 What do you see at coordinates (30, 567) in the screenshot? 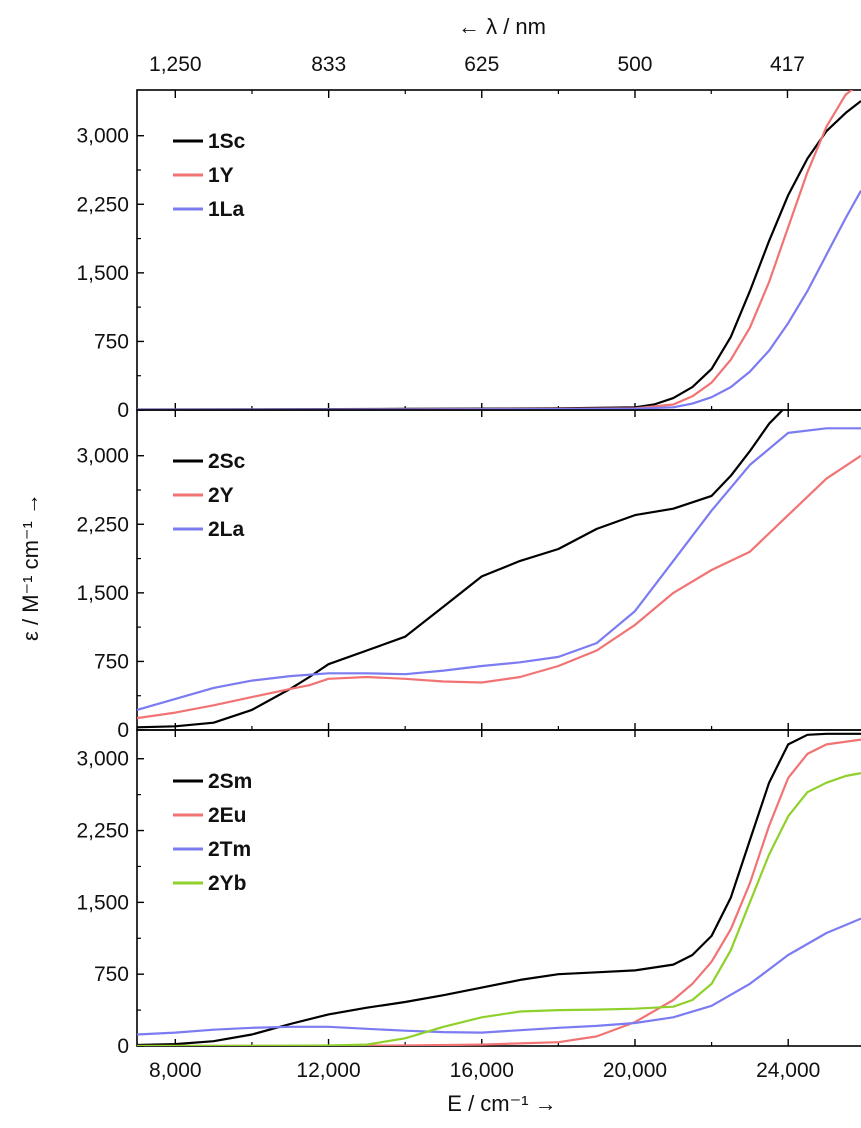
I see `y-axis-title: ε / M⁻¹ cm⁻¹ →` at bounding box center [30, 567].